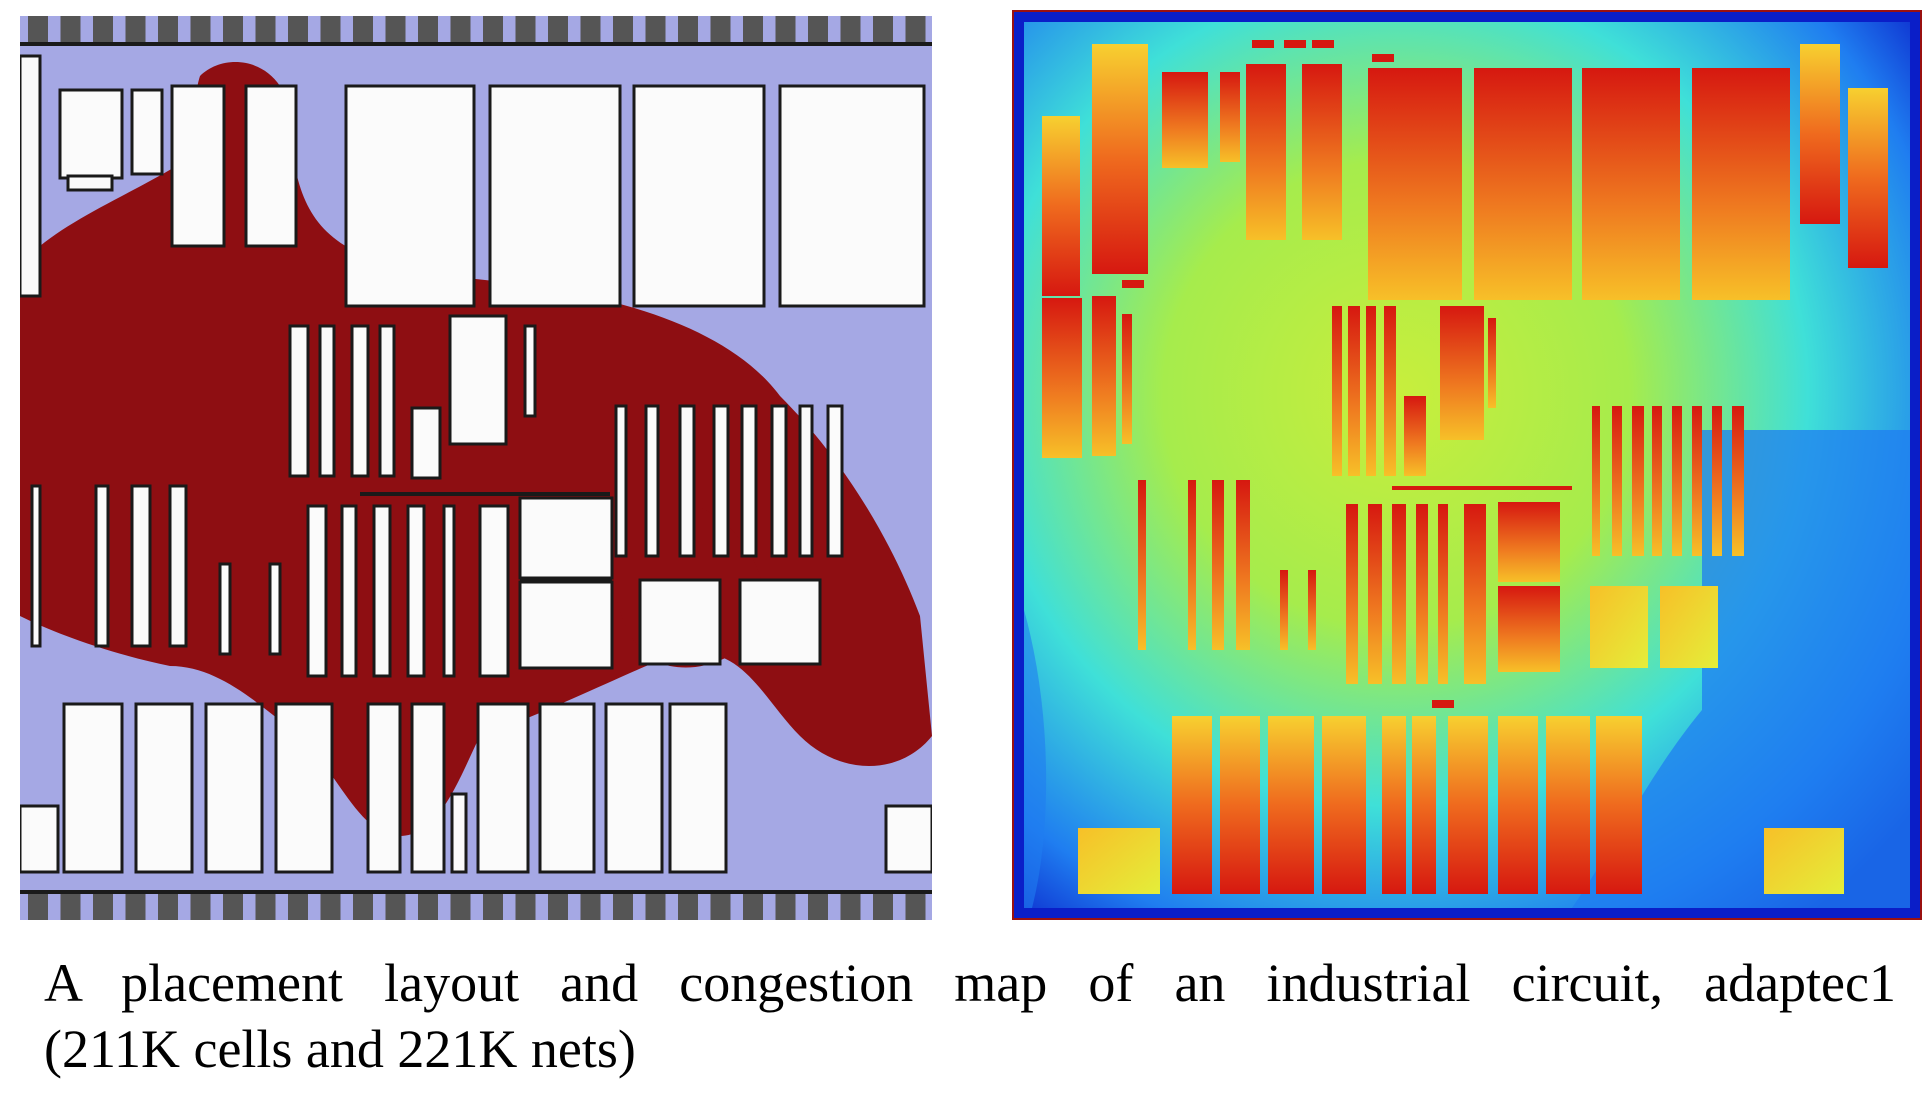 This screenshot has width=1931, height=1093. I want to click on low-congestion-edge-left, so click(1035, 759).